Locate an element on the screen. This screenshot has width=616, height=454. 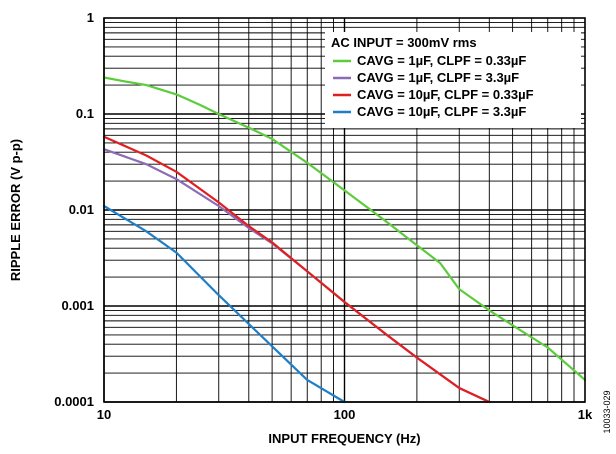
y-tick-label: 0.01 is located at coordinates (81, 209).